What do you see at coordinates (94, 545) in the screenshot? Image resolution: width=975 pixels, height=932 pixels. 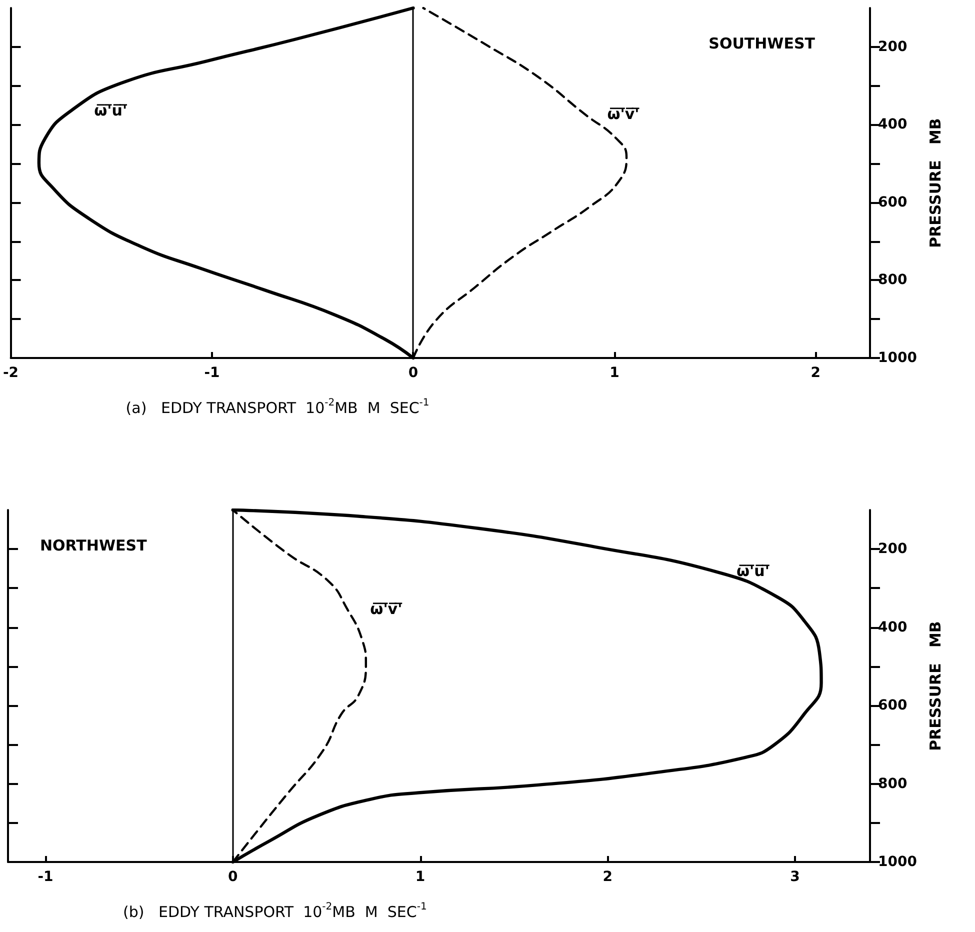 I see `annotation: NORTHWEST` at bounding box center [94, 545].